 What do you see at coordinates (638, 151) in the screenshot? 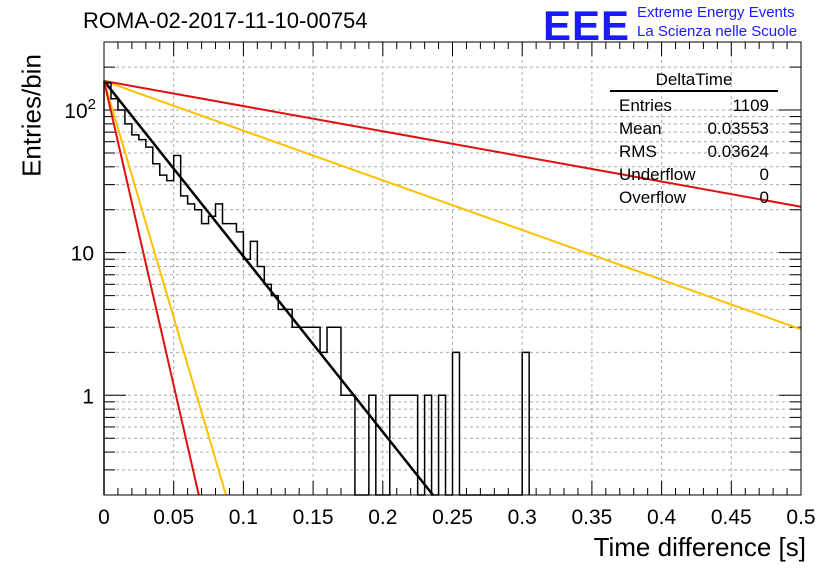
I see `stats-label: RMS` at bounding box center [638, 151].